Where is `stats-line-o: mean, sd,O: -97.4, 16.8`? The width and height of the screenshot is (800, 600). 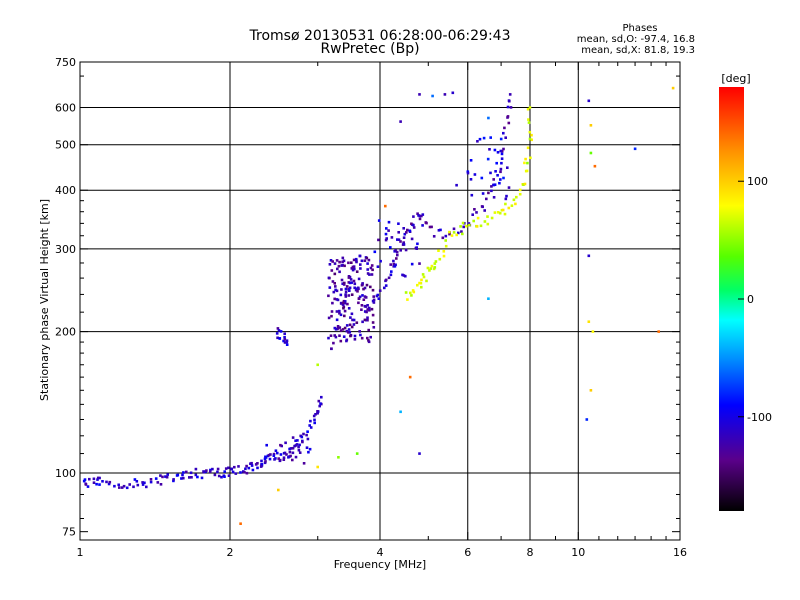 stats-line-o: mean, sd,O: -97.4, 16.8 is located at coordinates (636, 39).